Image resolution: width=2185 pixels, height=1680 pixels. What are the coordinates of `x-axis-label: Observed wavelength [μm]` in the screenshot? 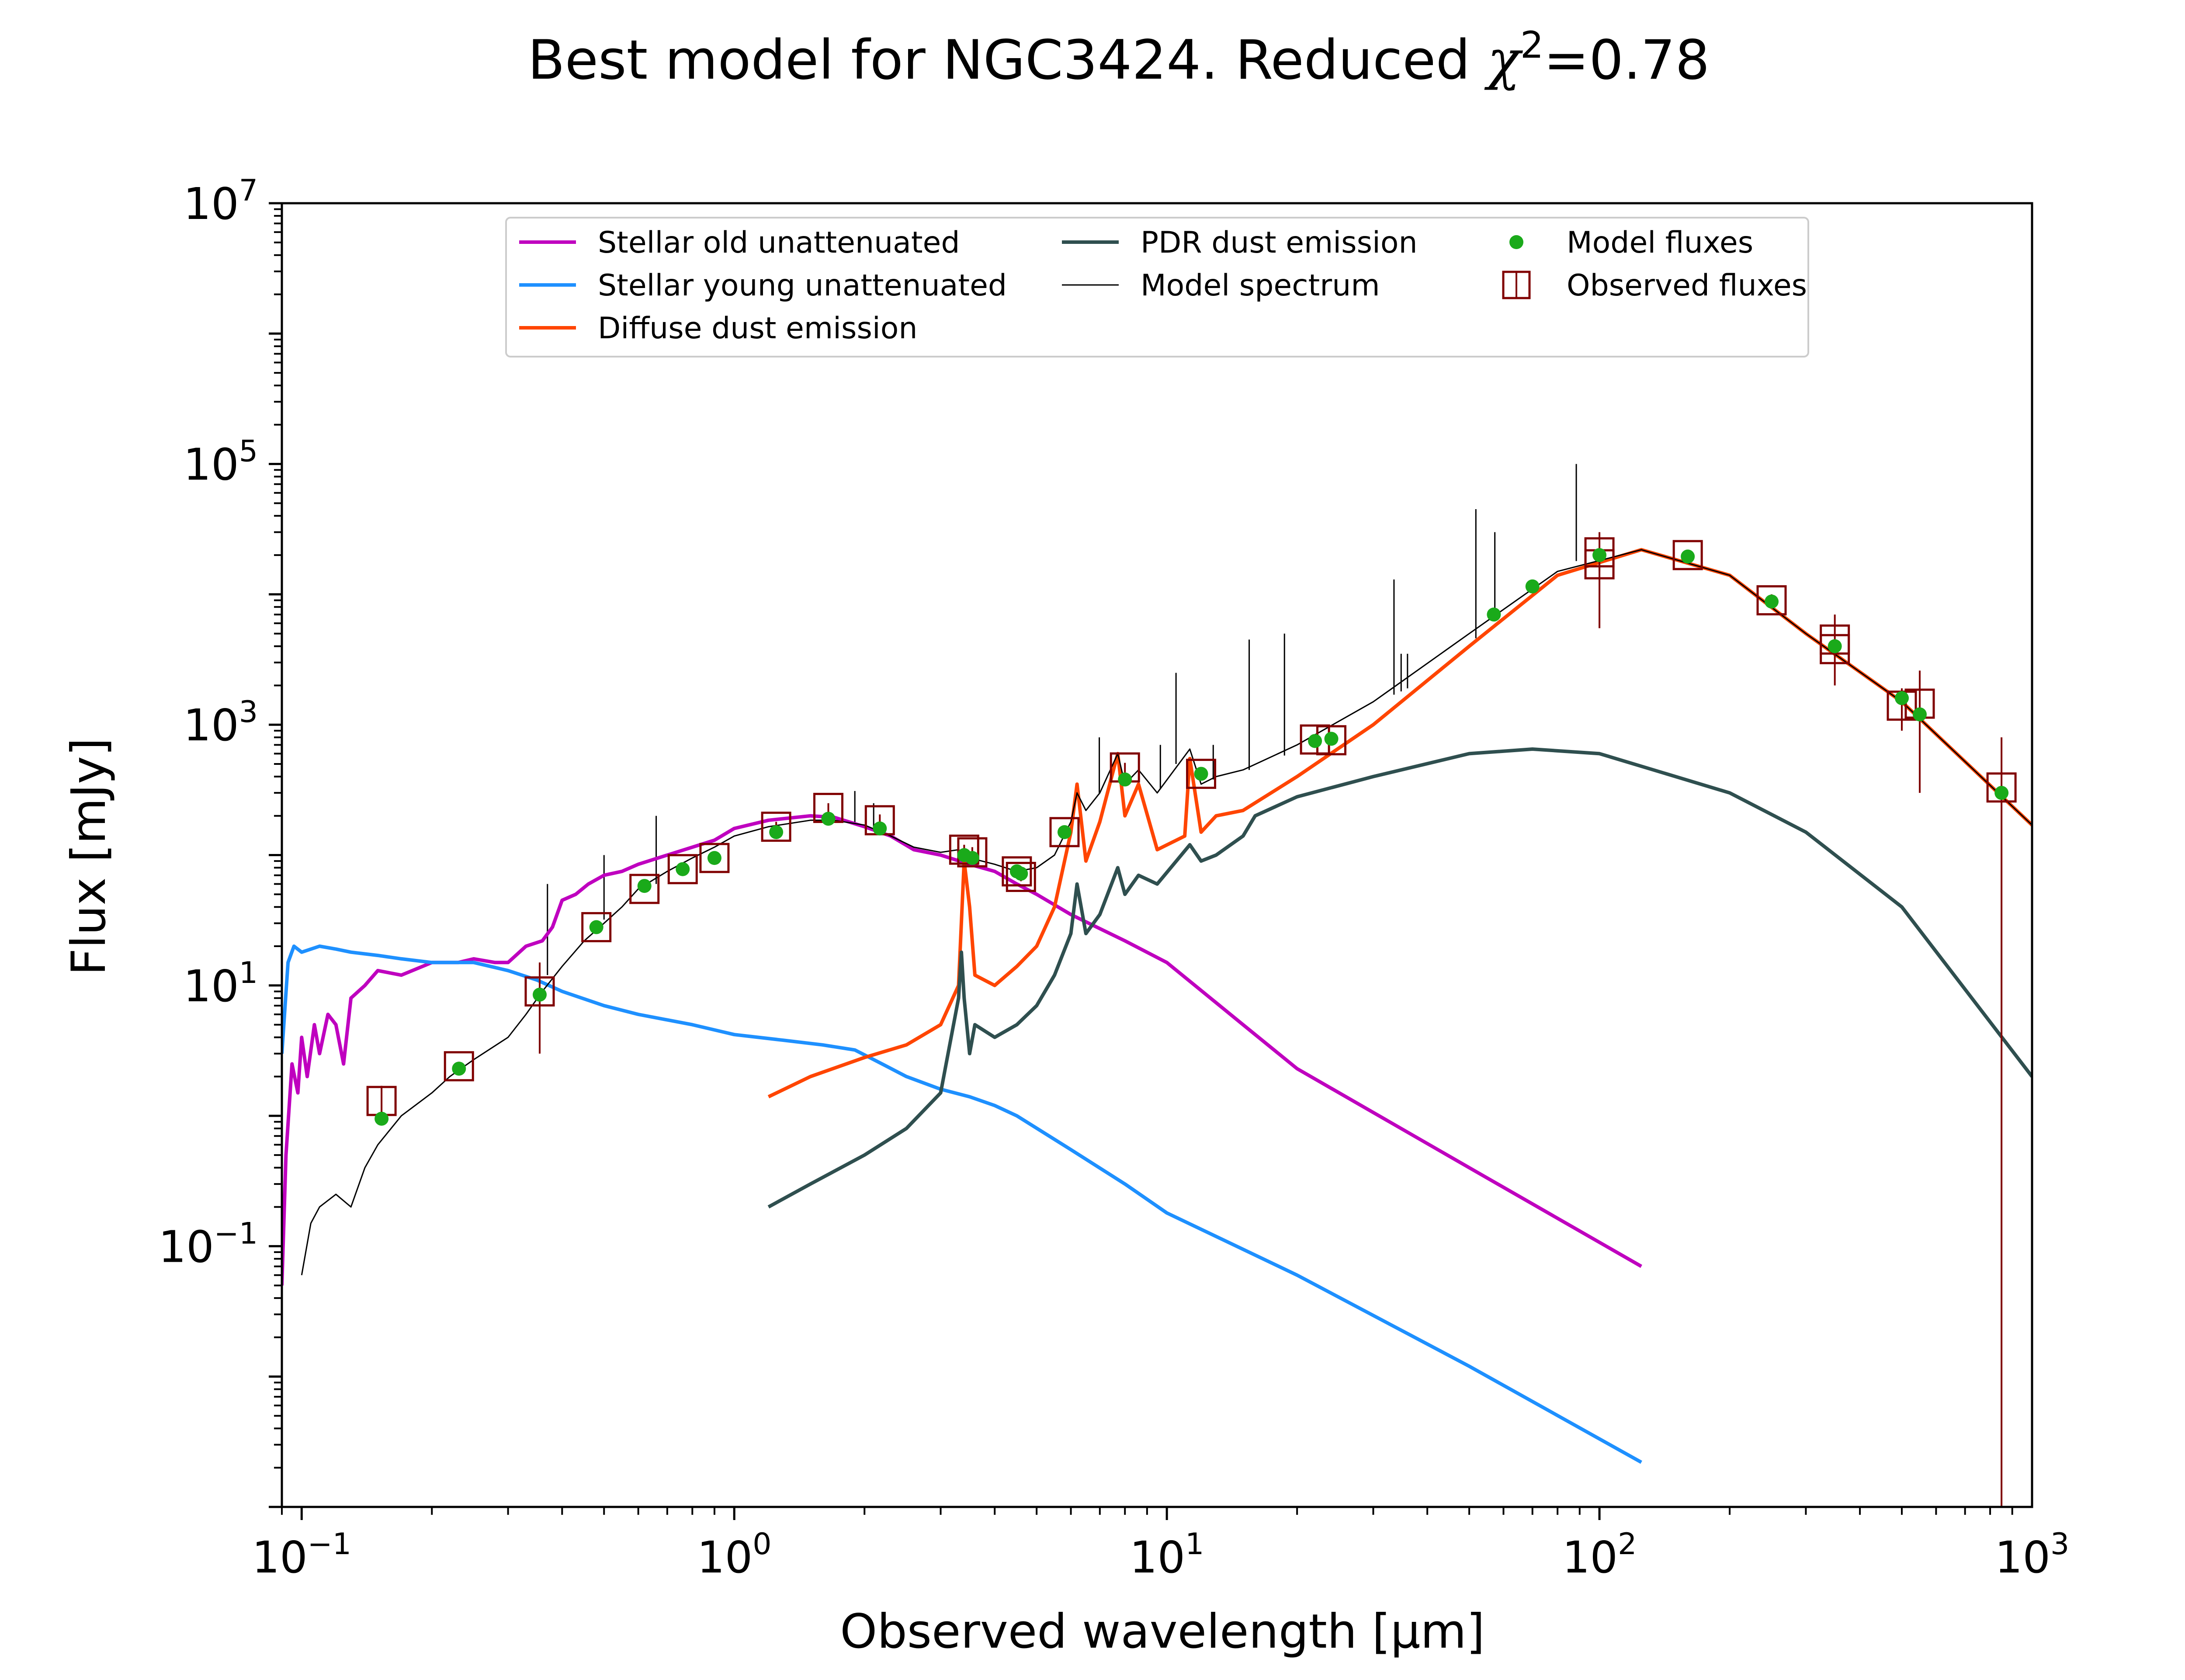 It's located at (1163, 1631).